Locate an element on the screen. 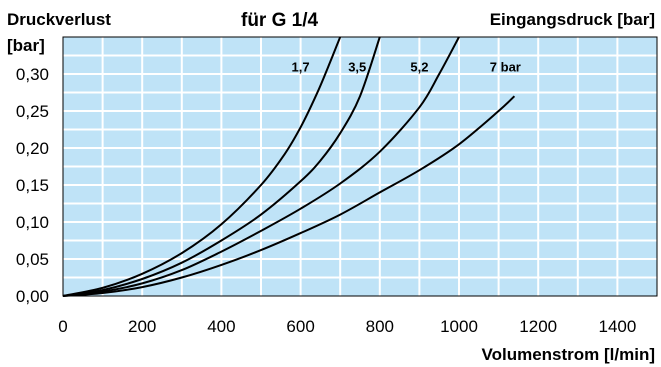  y-tick-label: 0,30 is located at coordinates (32, 74).